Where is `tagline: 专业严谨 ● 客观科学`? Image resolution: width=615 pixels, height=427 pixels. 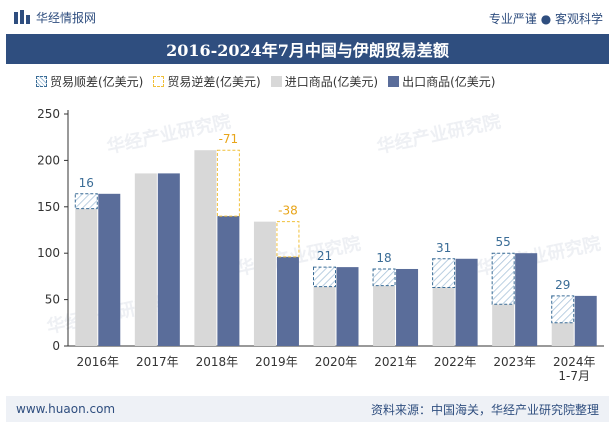 tagline: 专业严谨 ● 客观科学 is located at coordinates (545, 19).